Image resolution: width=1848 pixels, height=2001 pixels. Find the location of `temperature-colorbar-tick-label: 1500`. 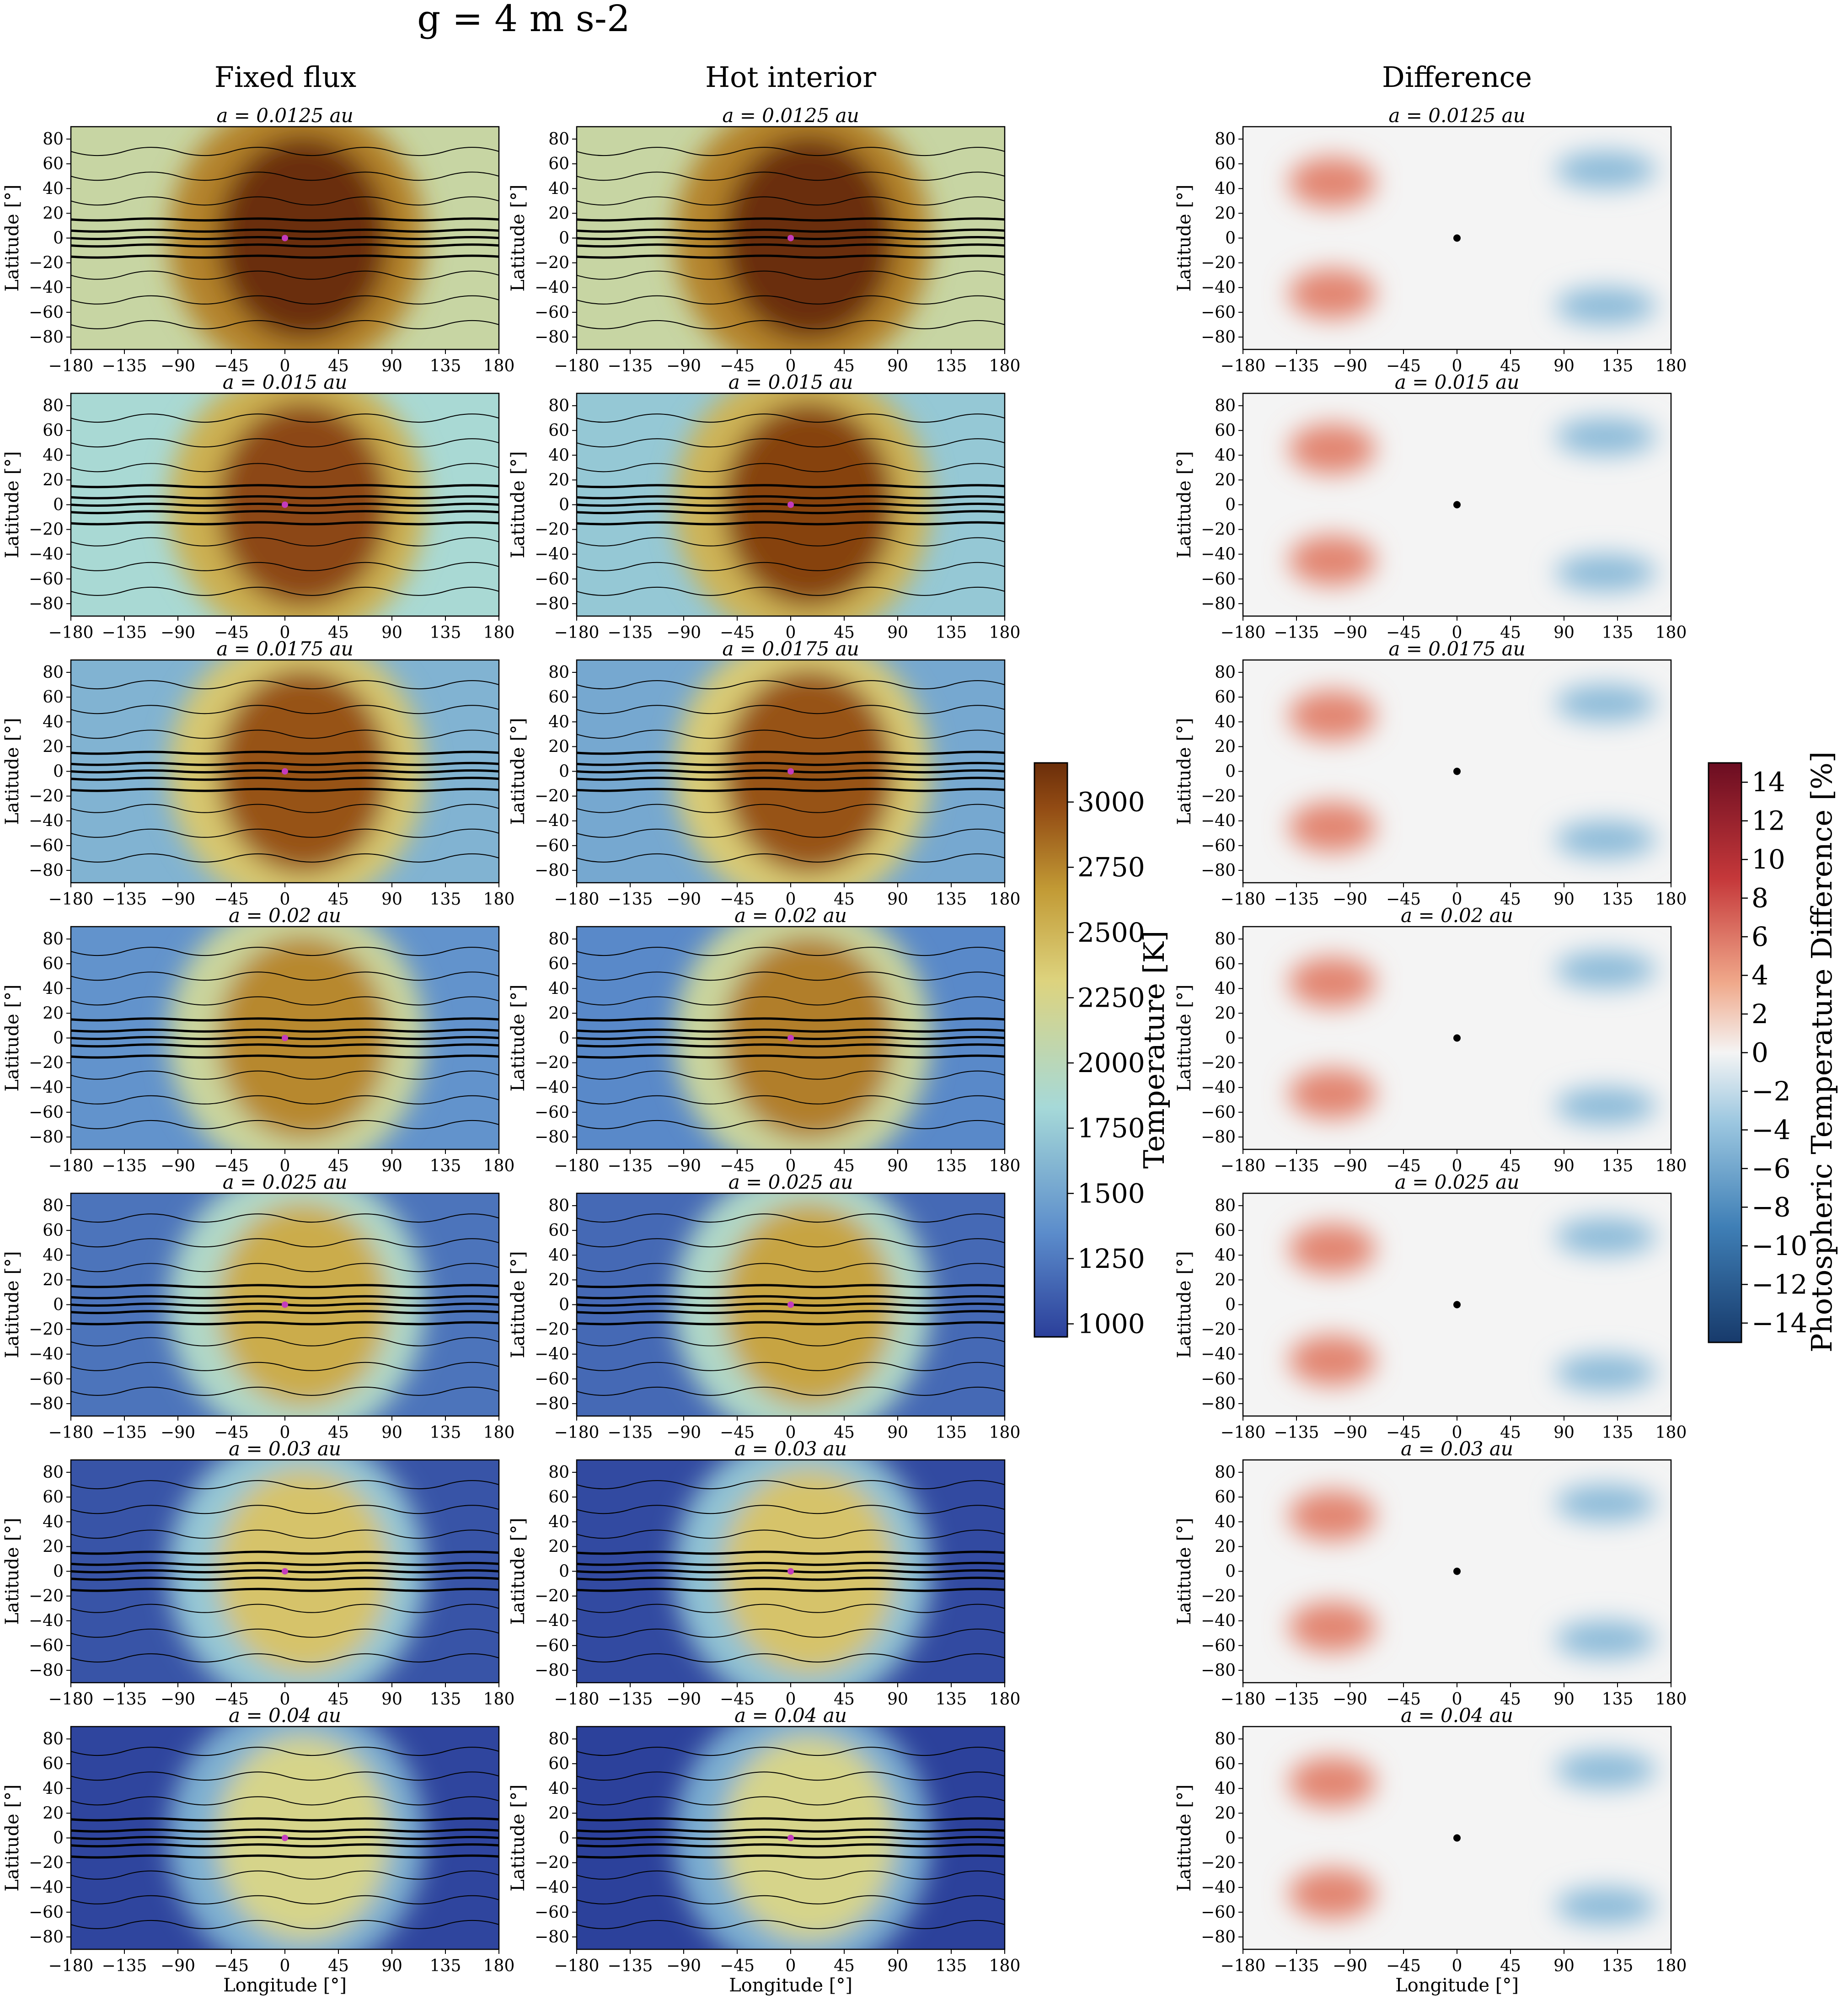

temperature-colorbar-tick-label: 1500 is located at coordinates (1111, 1193).